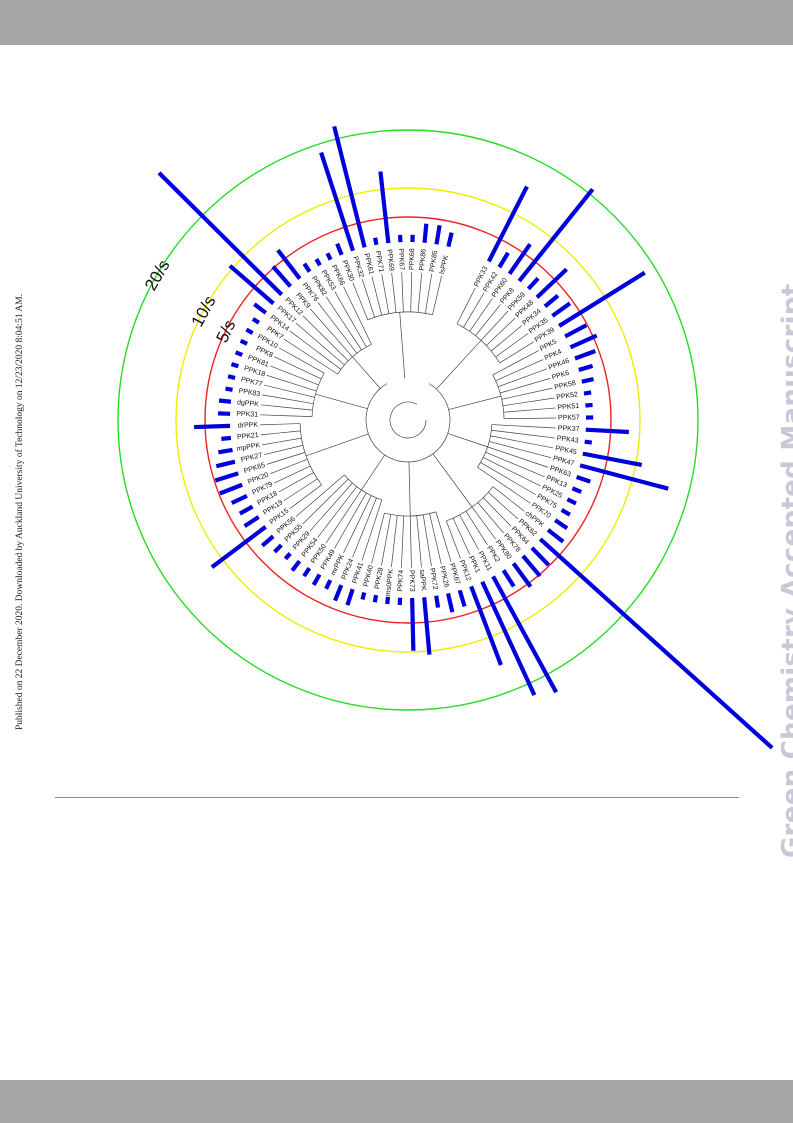  Describe the element at coordinates (560, 376) in the screenshot. I see `leaf-label: PPK6` at that location.